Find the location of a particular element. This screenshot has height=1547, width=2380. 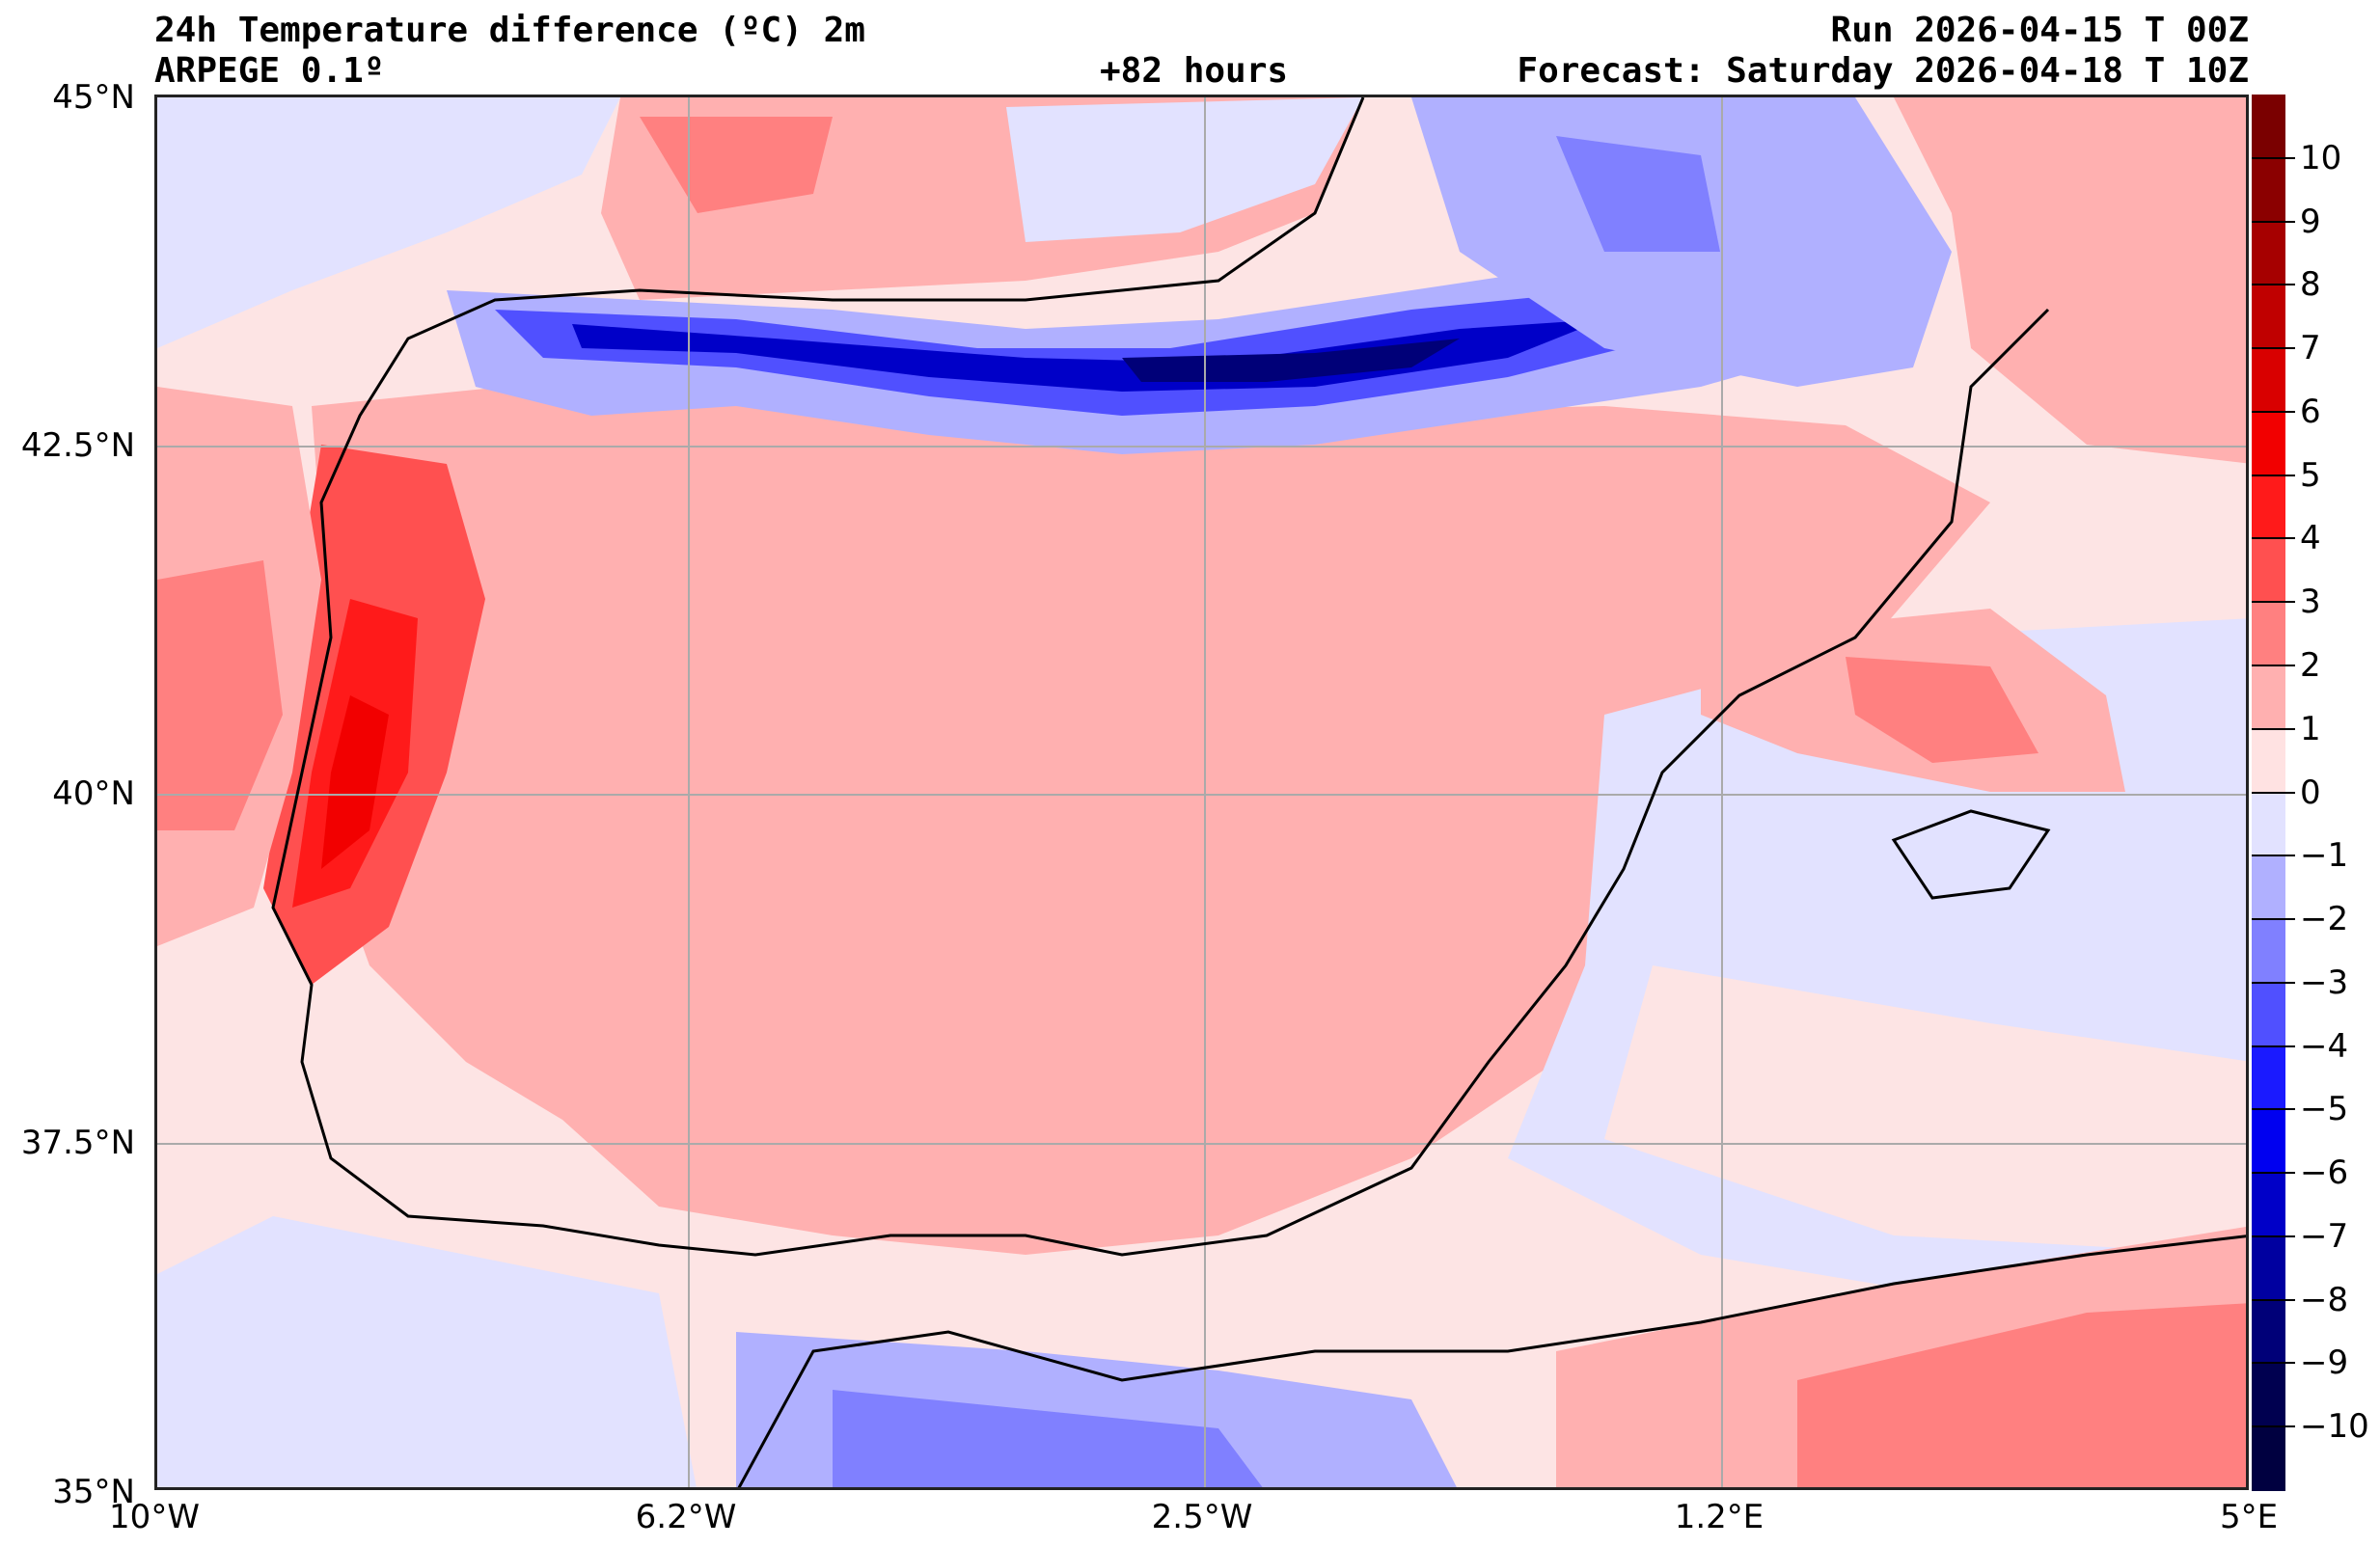

colorbar-label: −10 is located at coordinates (2335, 1427).